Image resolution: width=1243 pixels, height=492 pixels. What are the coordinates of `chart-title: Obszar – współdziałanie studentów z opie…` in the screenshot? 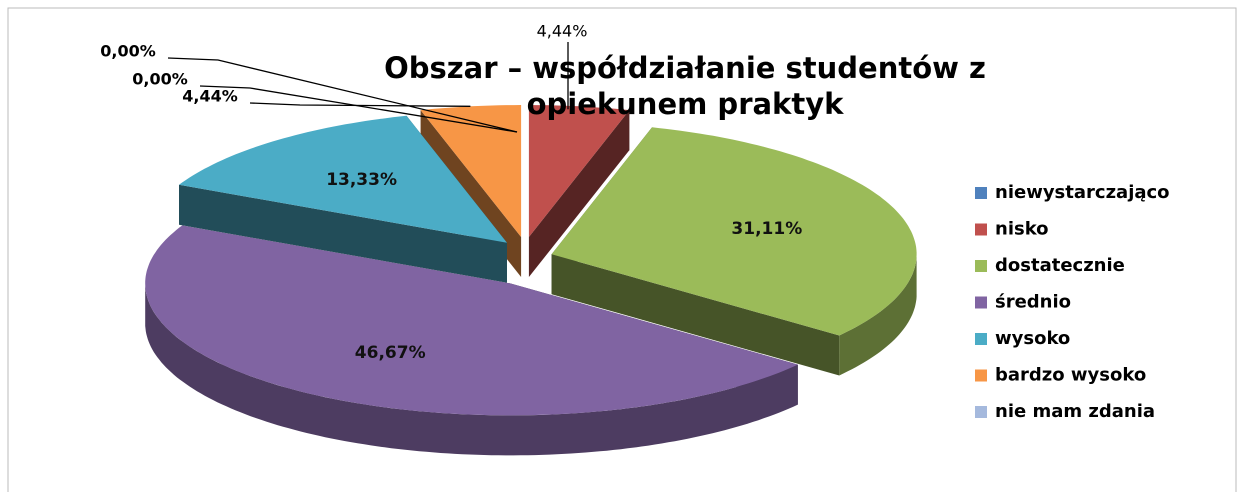 It's located at (685, 86).